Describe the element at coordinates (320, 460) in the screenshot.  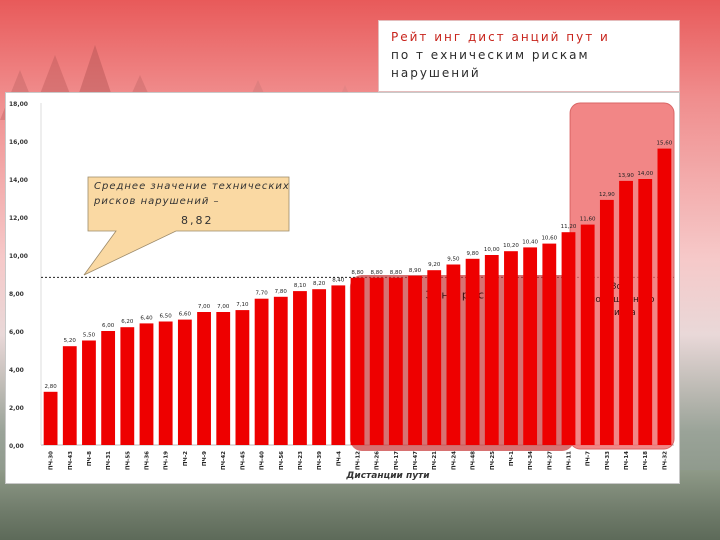
I see `x-tick-label: ПЧ-39` at that location.